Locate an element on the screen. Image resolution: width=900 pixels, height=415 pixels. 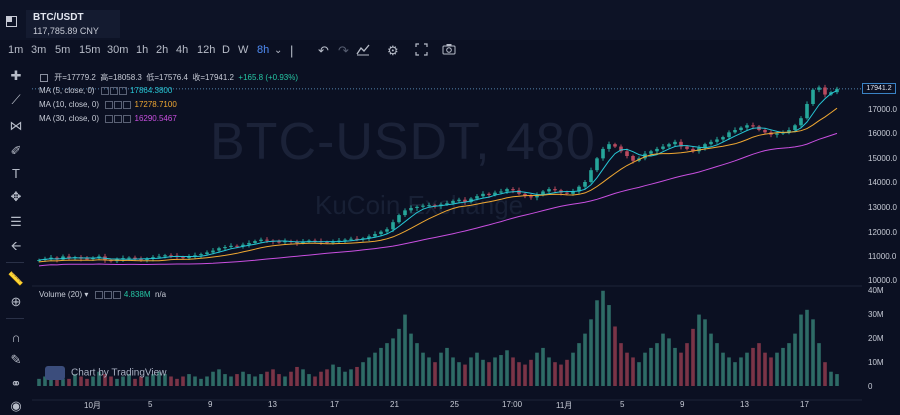
volume-legend: Volume (20) ▾ 4.838M n/a is located at coordinates (103, 294).